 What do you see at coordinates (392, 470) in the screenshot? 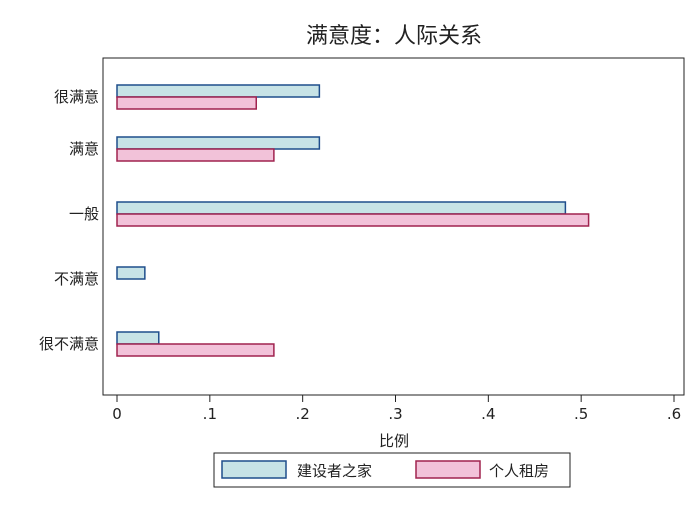
I see `legend: 建设者之家 个人租房` at bounding box center [392, 470].